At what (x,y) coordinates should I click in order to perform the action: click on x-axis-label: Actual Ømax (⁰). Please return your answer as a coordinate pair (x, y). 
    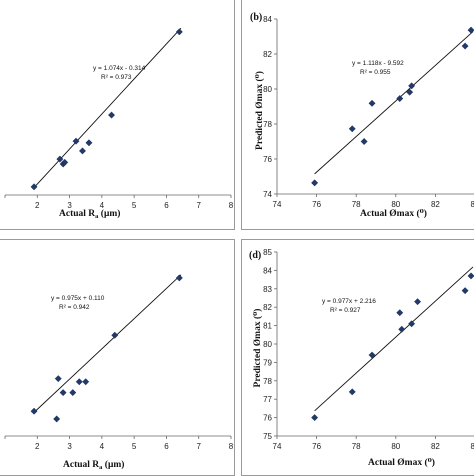
    Looking at the image, I should click on (393, 213).